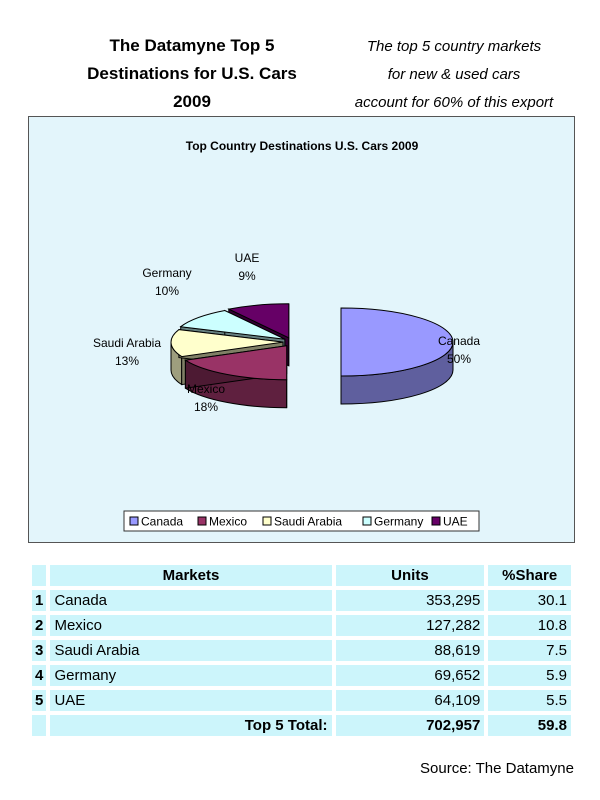 The width and height of the screenshot is (600, 800). Describe the element at coordinates (459, 341) in the screenshot. I see `slice-label: Canada` at that location.